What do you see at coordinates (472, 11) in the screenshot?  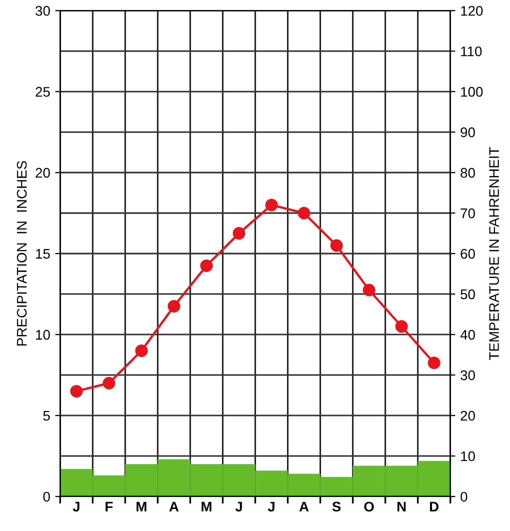 I see `y2-tick-label: 120` at bounding box center [472, 11].